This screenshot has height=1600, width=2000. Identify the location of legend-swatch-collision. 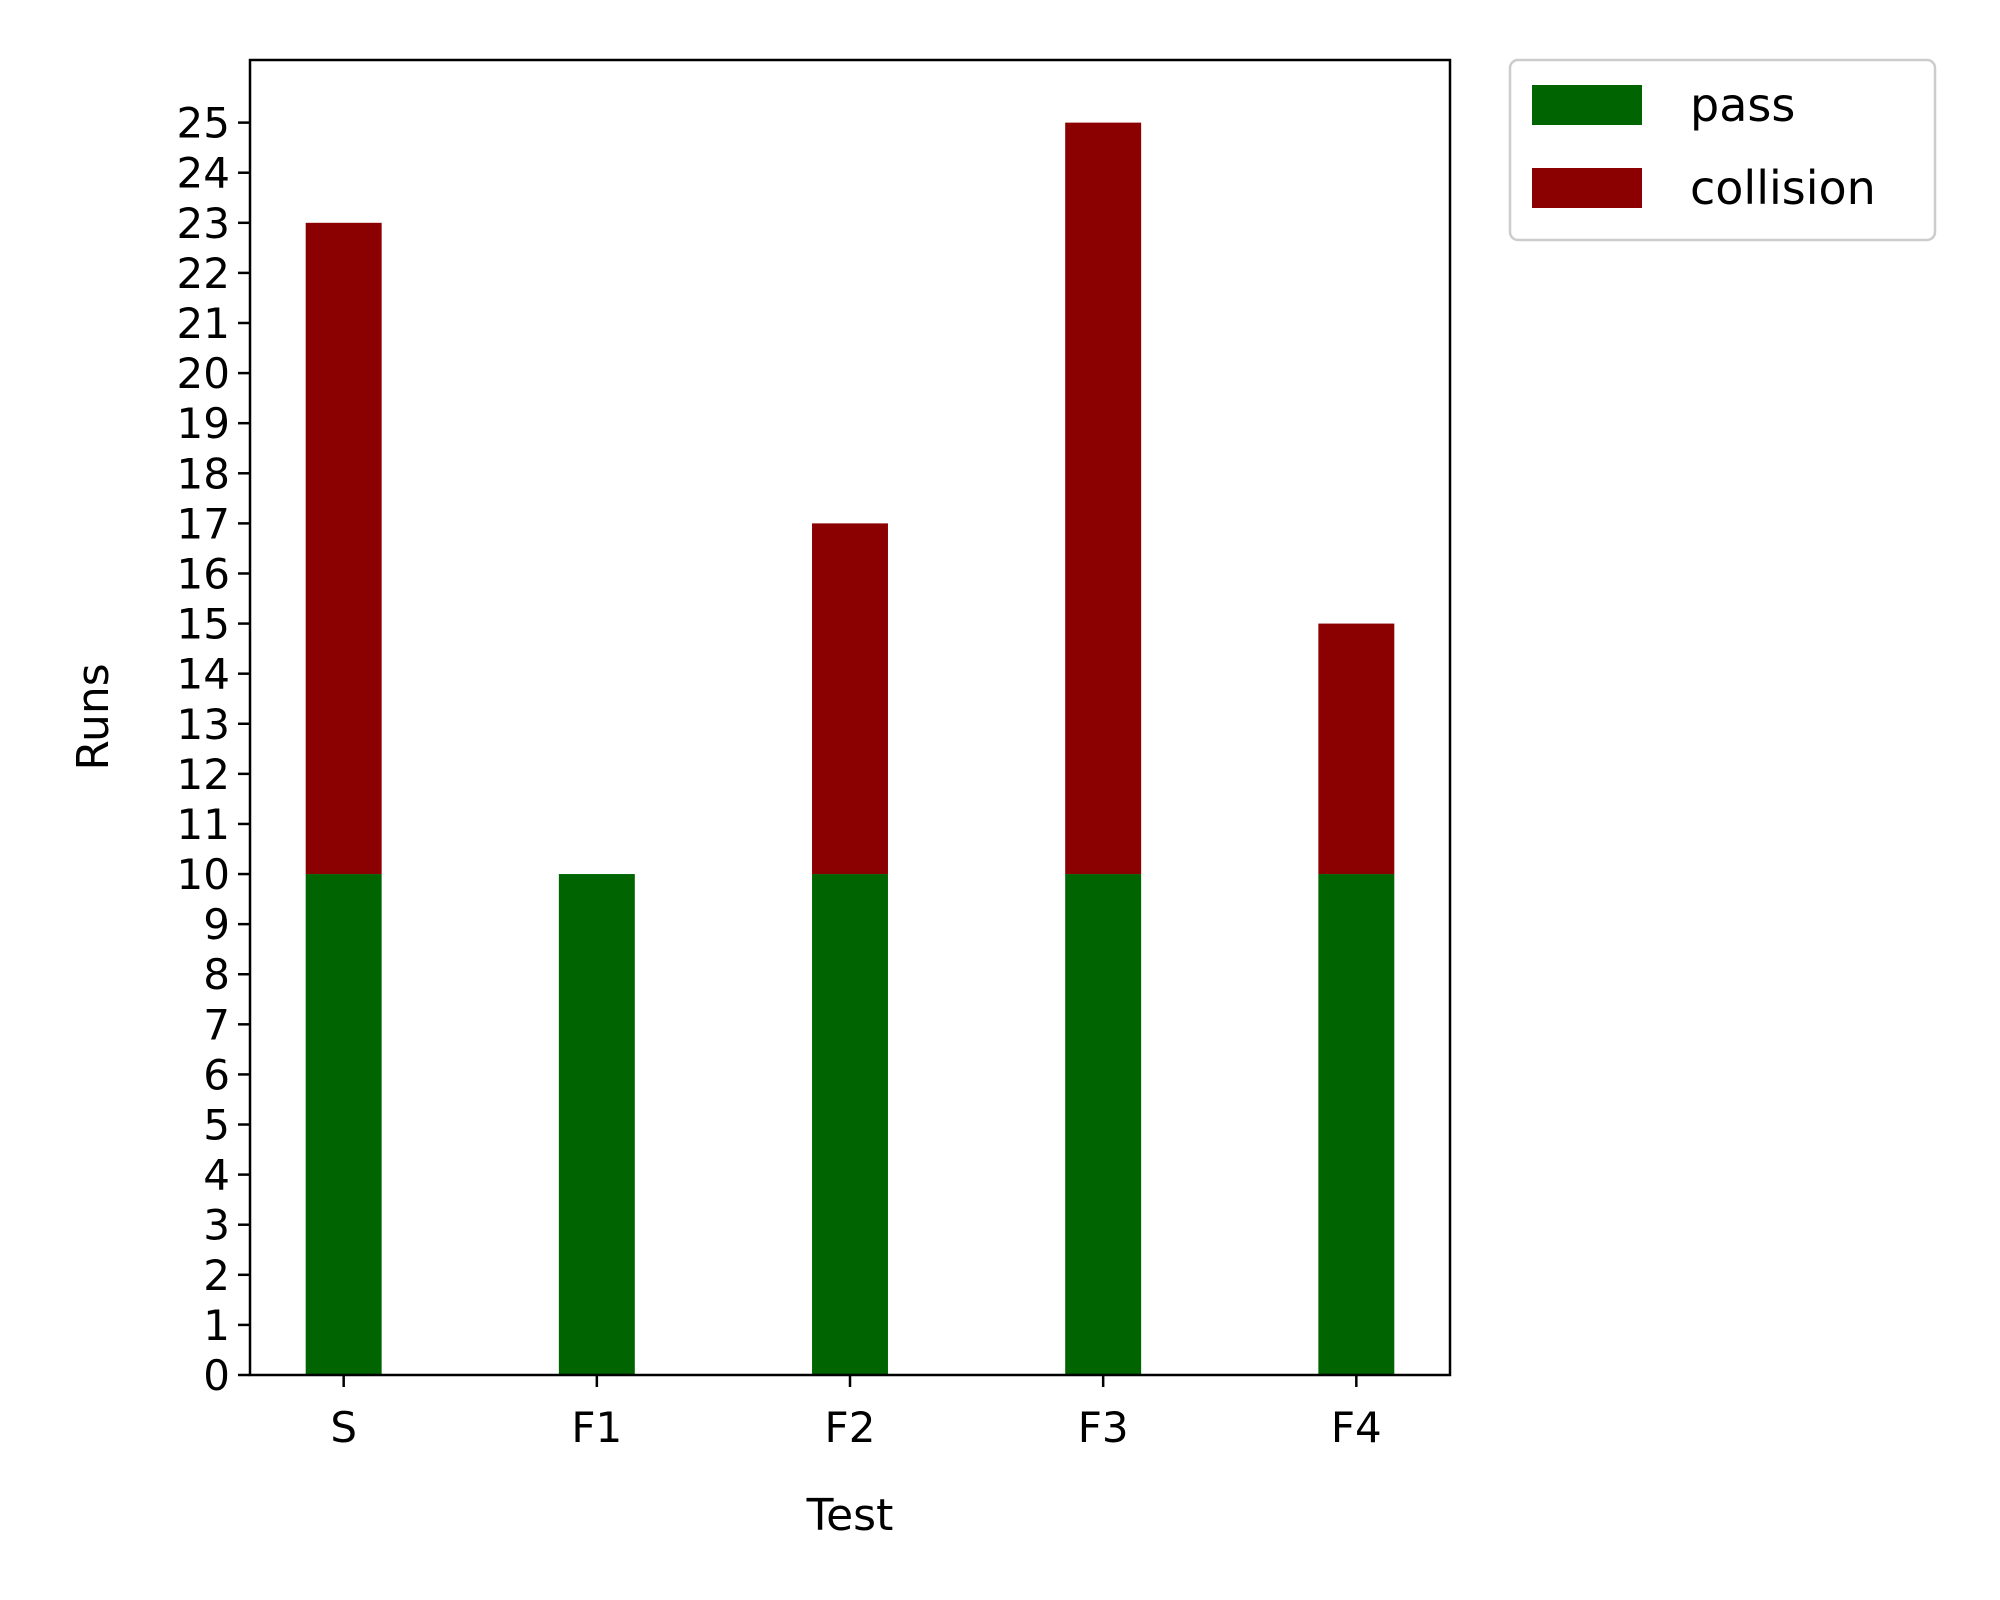
(1587, 188).